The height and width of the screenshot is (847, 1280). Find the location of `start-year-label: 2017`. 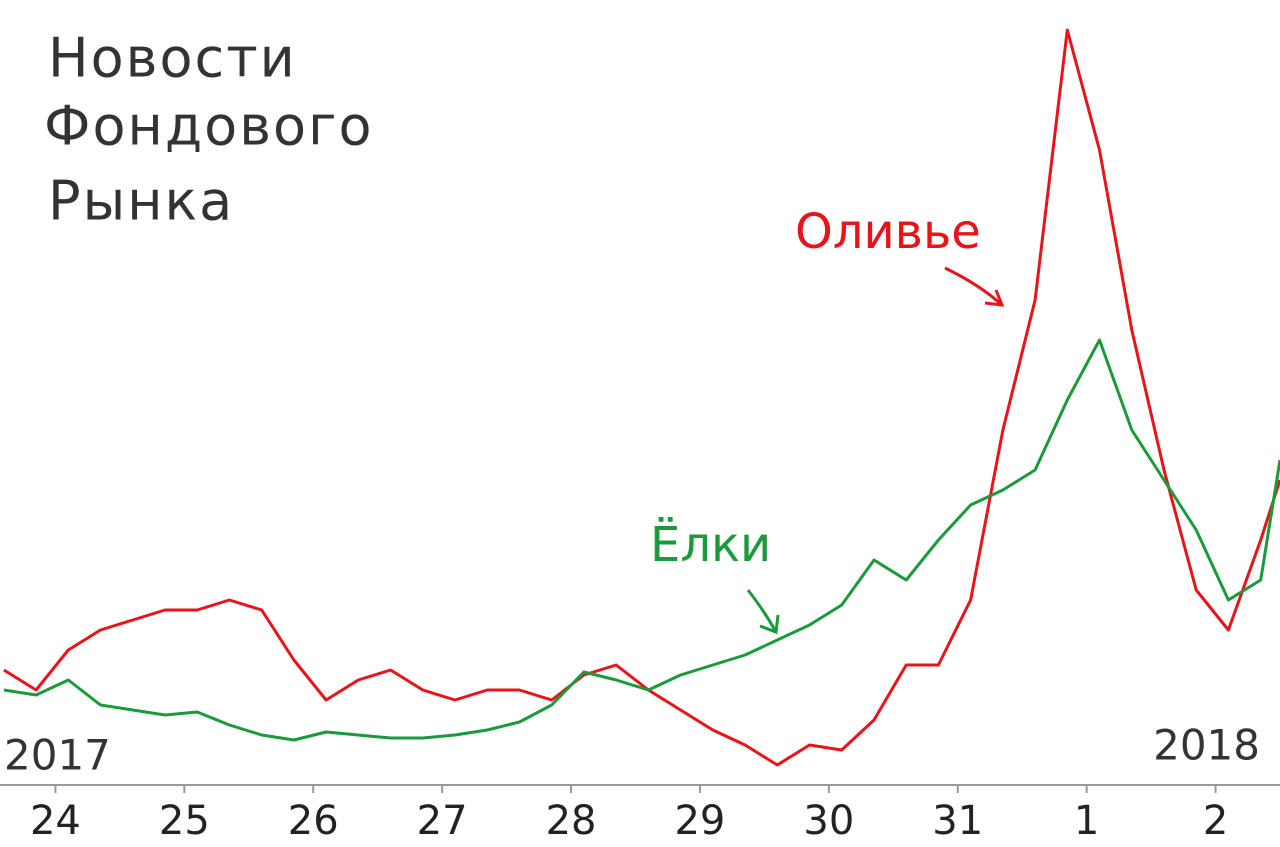

start-year-label: 2017 is located at coordinates (57, 755).